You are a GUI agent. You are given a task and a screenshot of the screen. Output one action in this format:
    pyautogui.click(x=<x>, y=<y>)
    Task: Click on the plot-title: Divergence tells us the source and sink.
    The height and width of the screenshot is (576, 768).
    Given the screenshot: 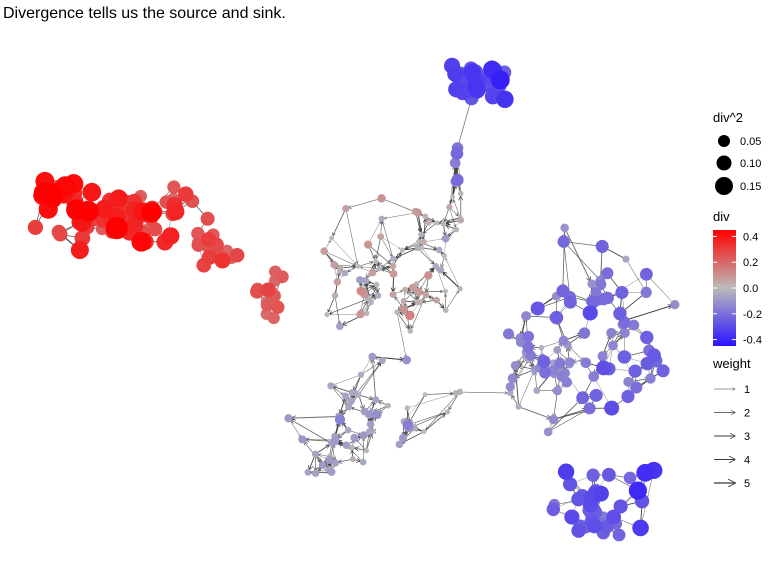 What is the action you would take?
    pyautogui.click(x=144, y=13)
    